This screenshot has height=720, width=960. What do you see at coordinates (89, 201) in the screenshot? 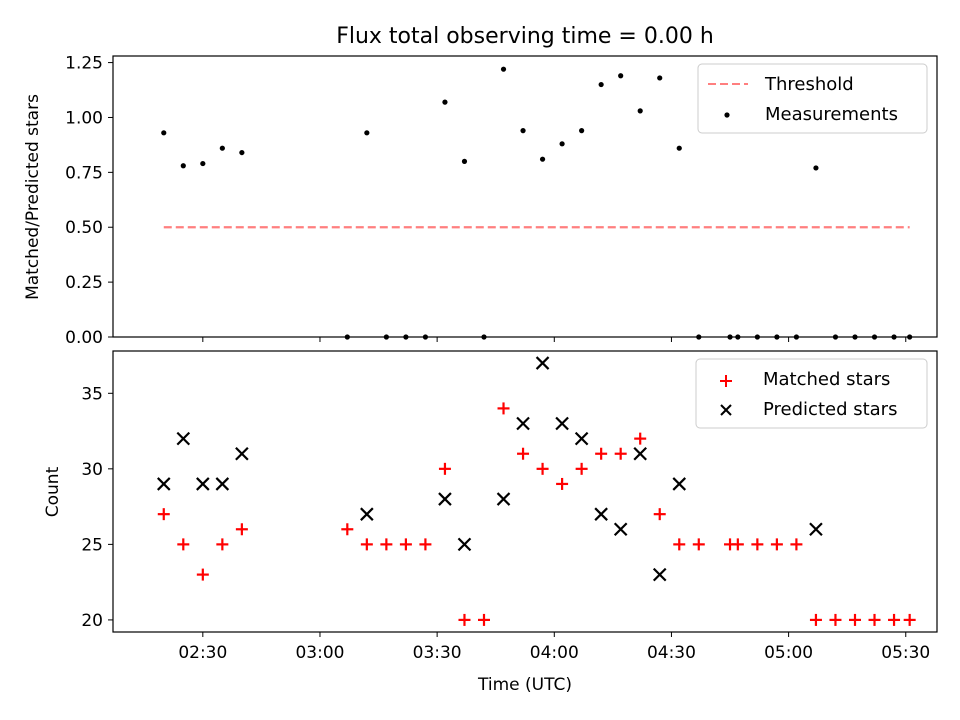
I see `top-y-ticks: 0.00 0.25 0.50 0.75 1.00 1.25` at bounding box center [89, 201].